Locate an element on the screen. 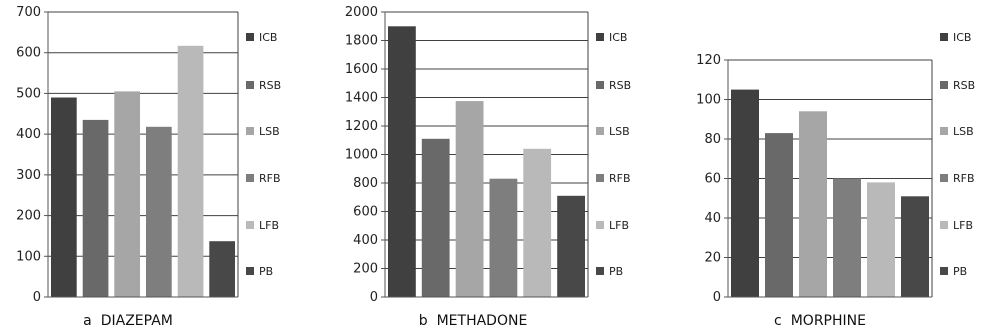 This screenshot has width=985, height=331. y-tick-label: 500 is located at coordinates (28, 93).